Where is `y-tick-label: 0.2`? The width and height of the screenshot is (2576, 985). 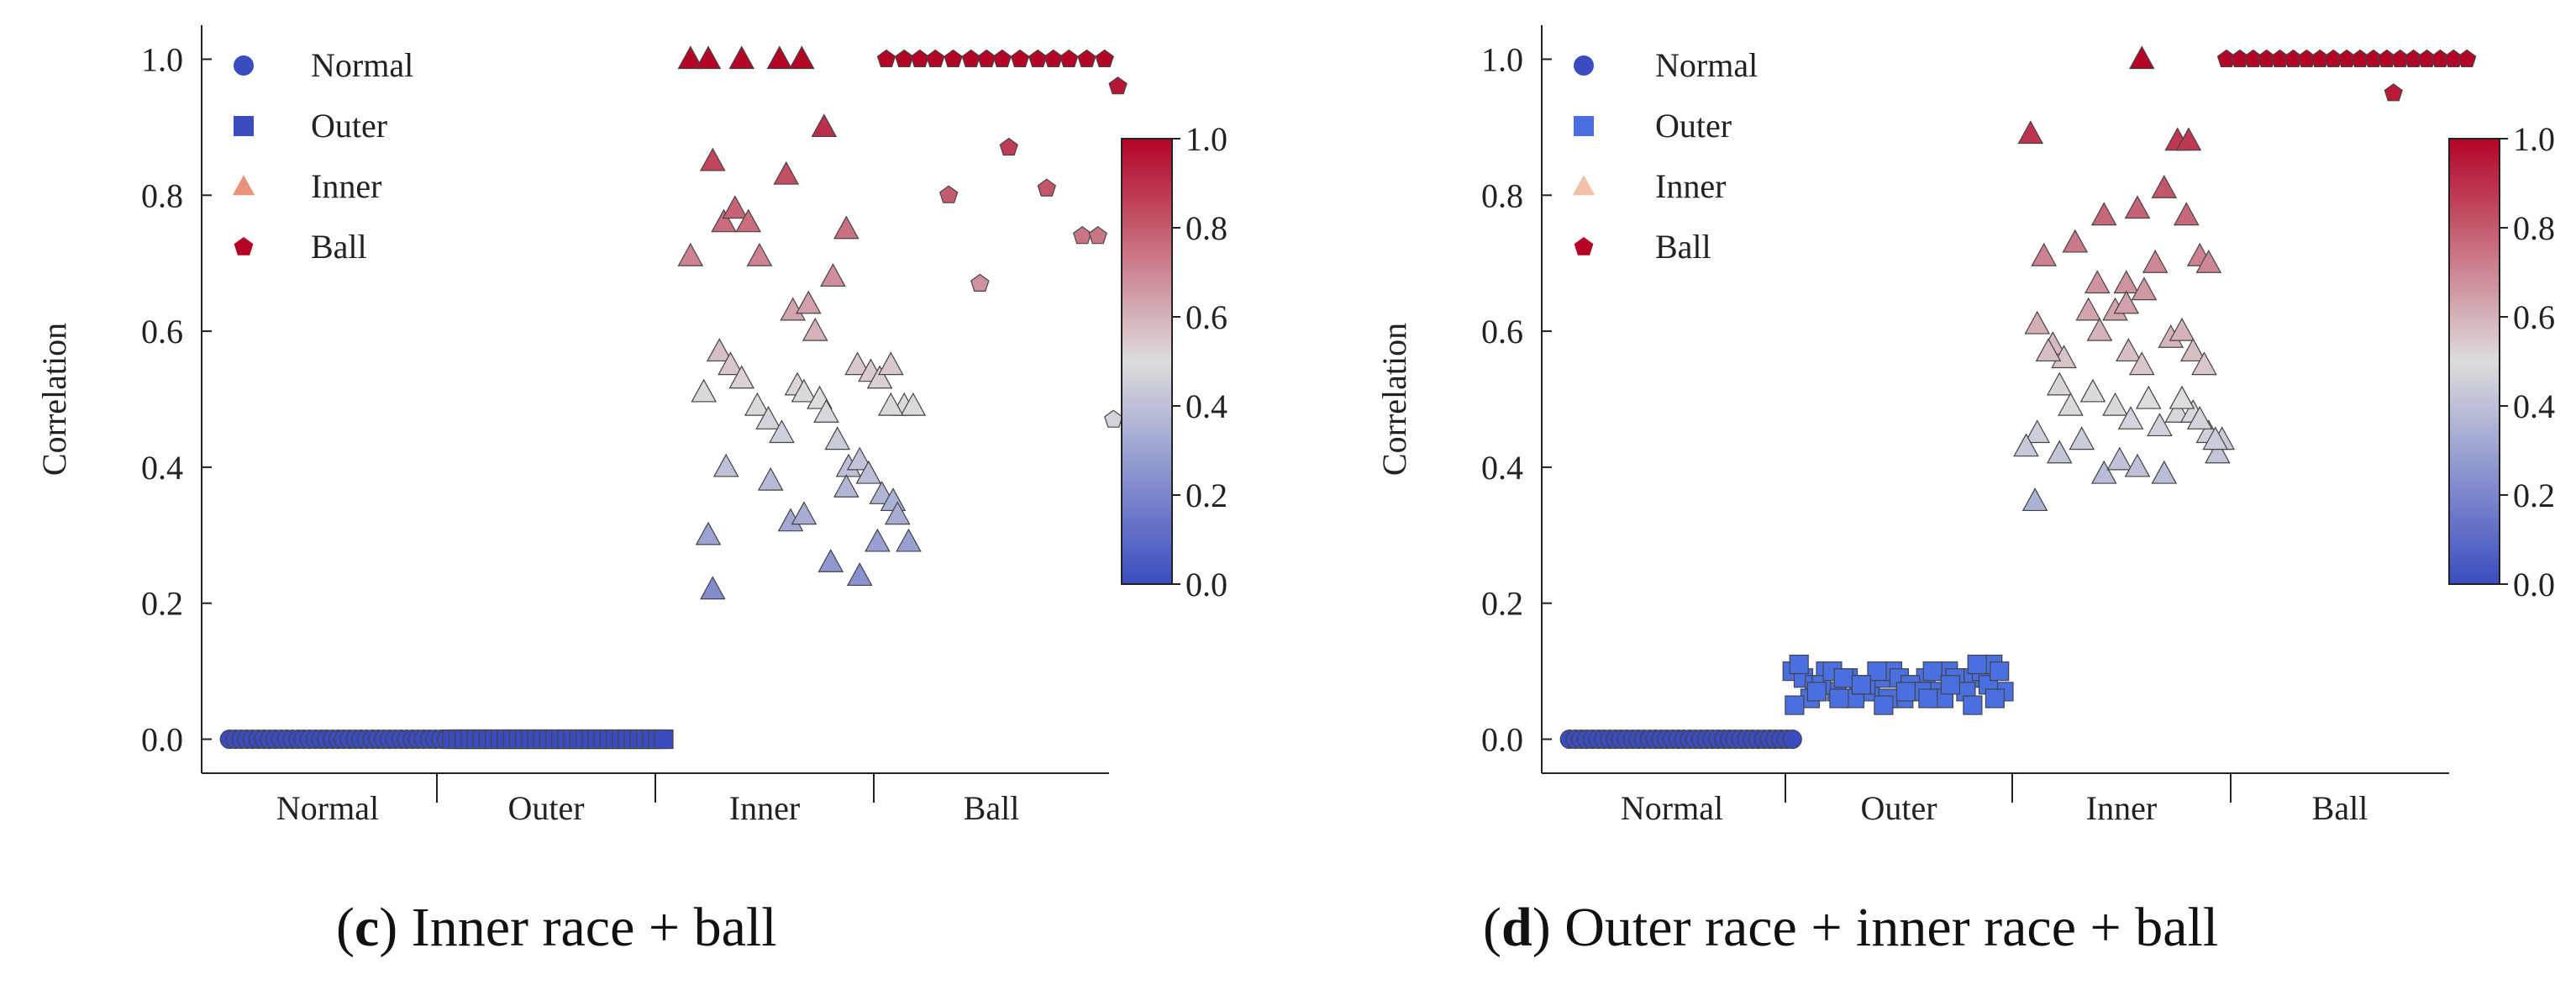 y-tick-label: 0.2 is located at coordinates (162, 604).